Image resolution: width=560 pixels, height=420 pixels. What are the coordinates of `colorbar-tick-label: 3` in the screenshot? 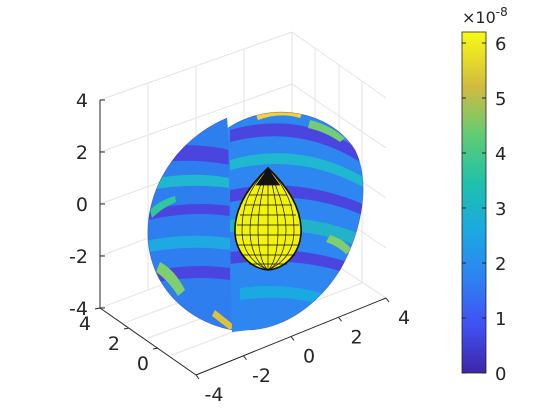 It's located at (500, 209).